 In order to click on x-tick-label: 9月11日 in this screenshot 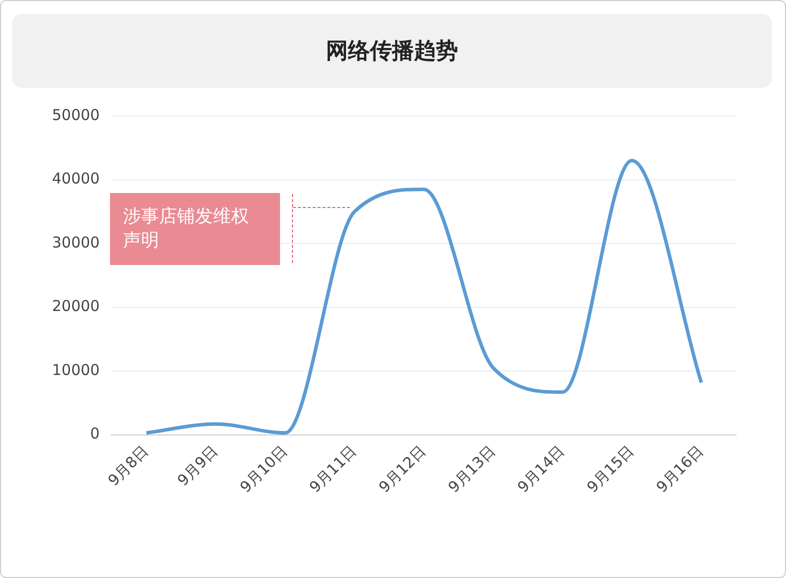, I will do `click(333, 469)`.